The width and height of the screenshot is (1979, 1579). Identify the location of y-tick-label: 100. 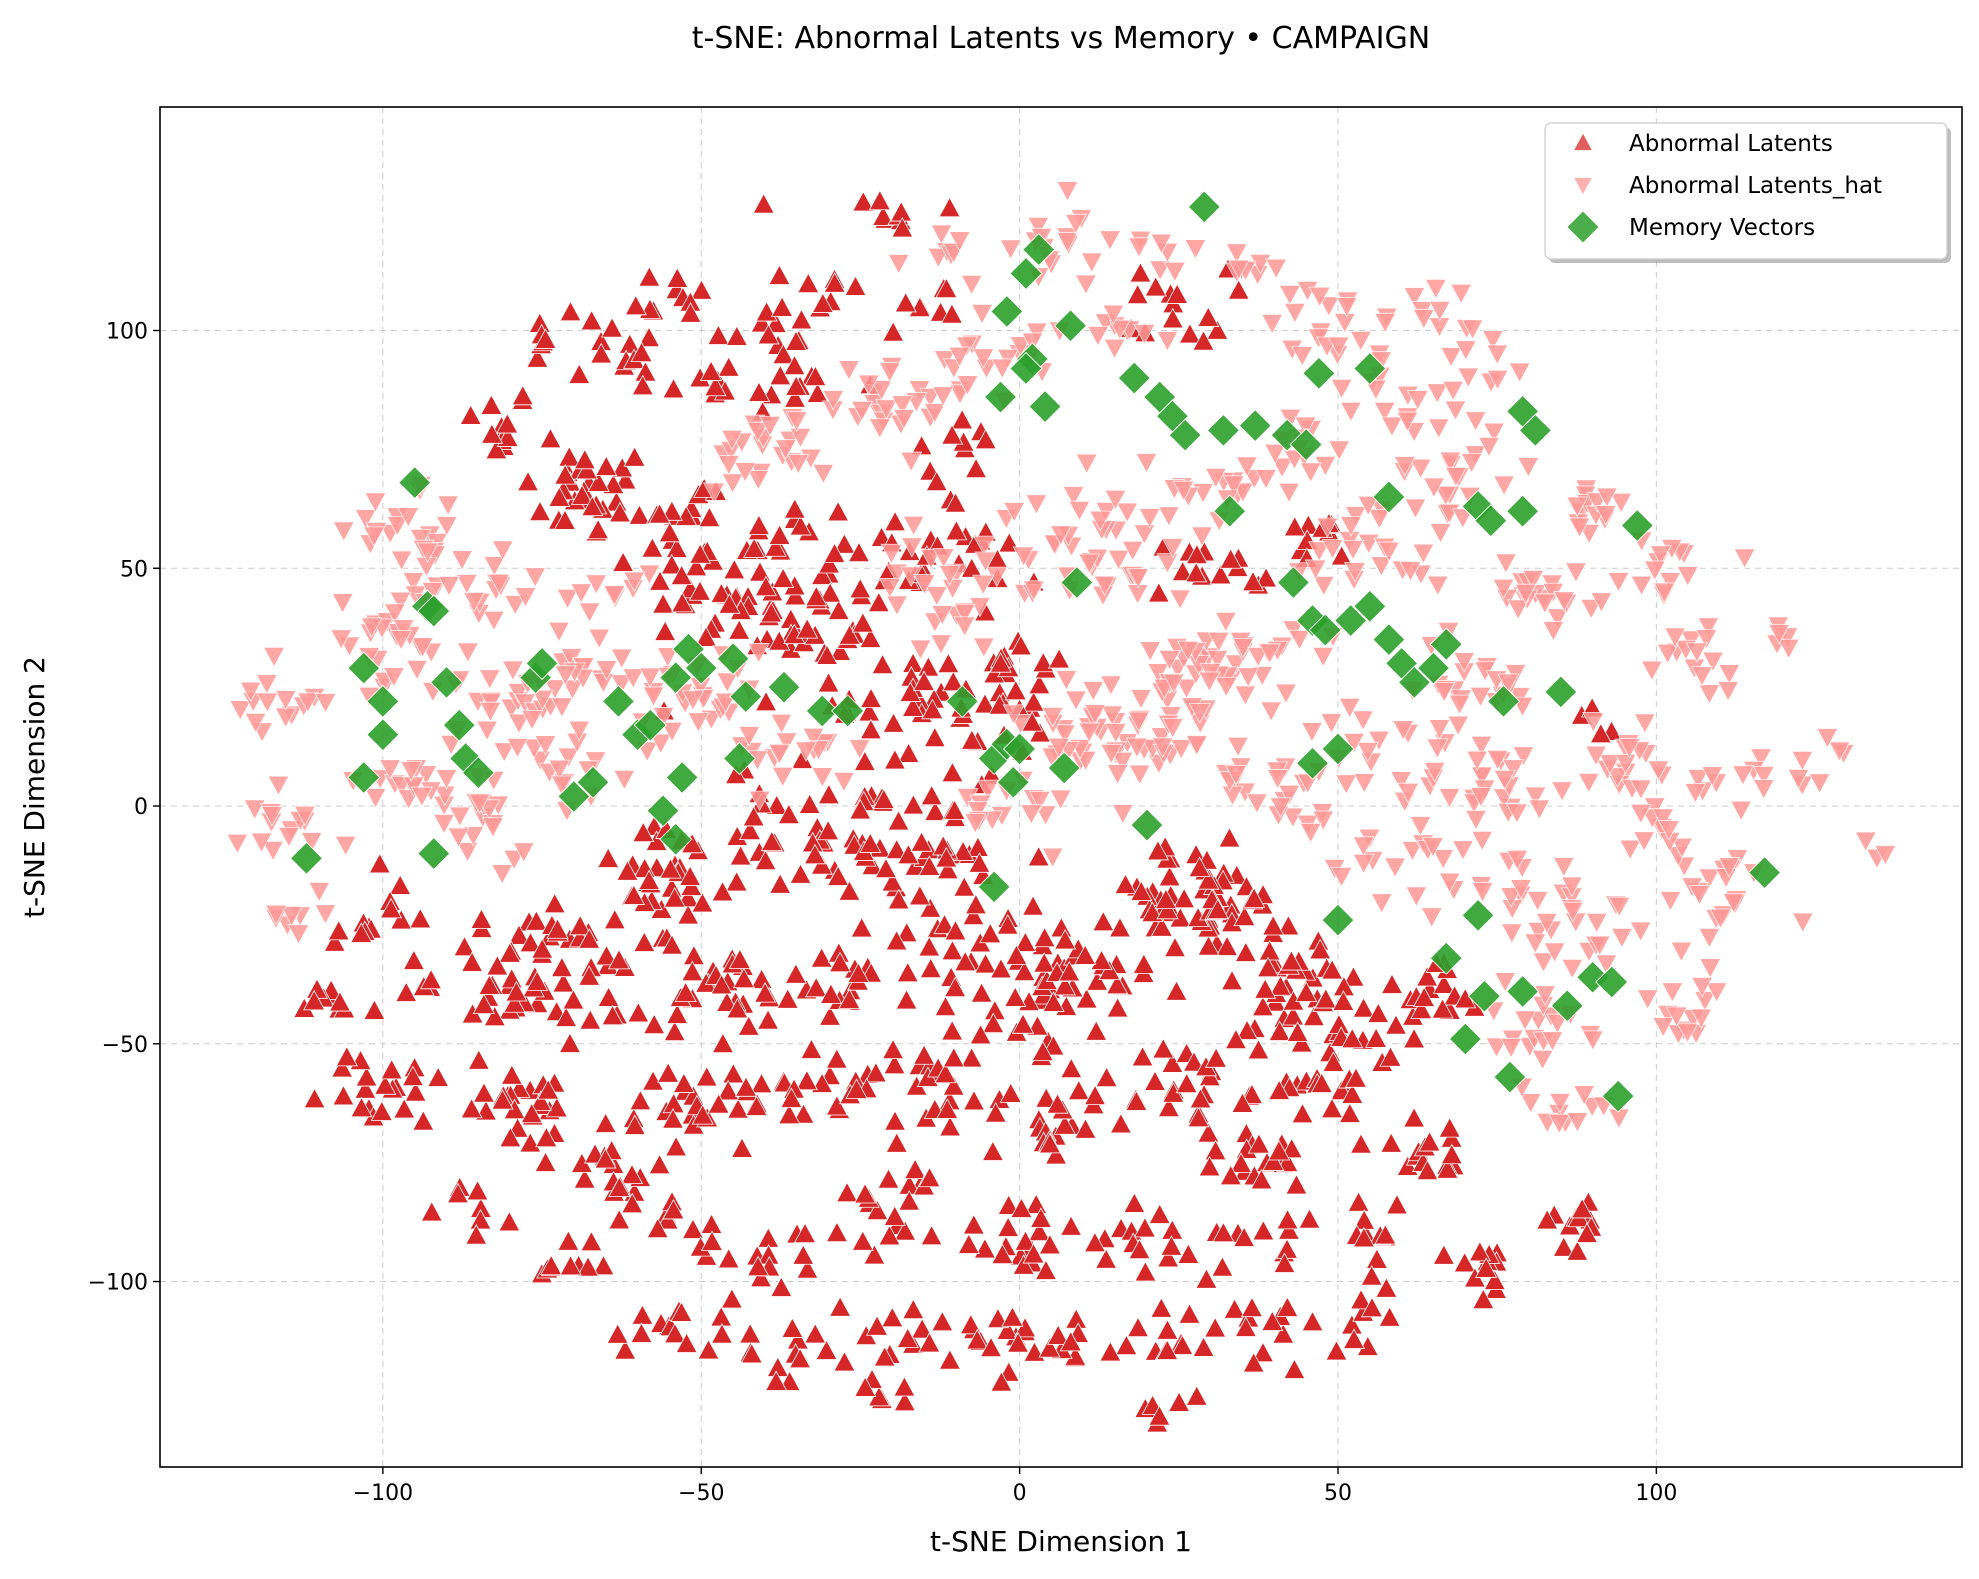
(127, 331).